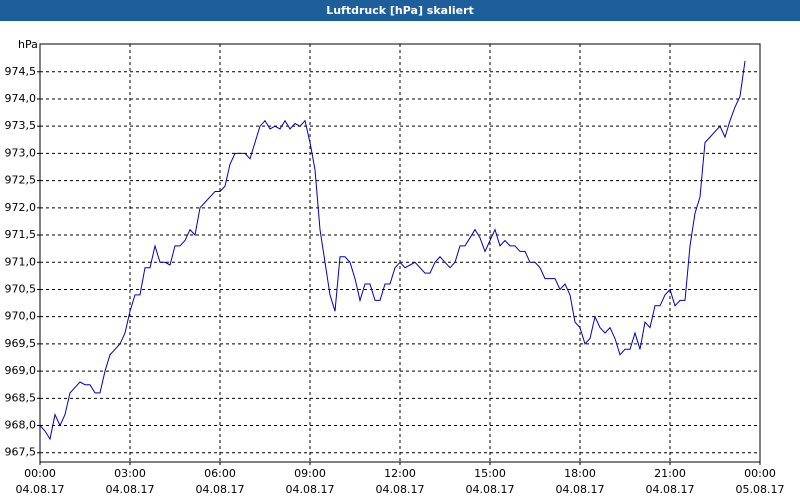  Describe the element at coordinates (21, 180) in the screenshot. I see `y-tick-label: 972,5` at that location.